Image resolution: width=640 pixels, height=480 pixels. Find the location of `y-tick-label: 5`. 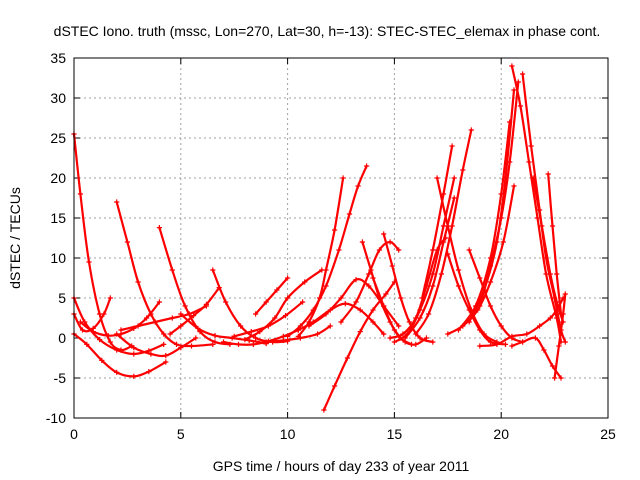

y-tick-label: 5 is located at coordinates (62, 298).